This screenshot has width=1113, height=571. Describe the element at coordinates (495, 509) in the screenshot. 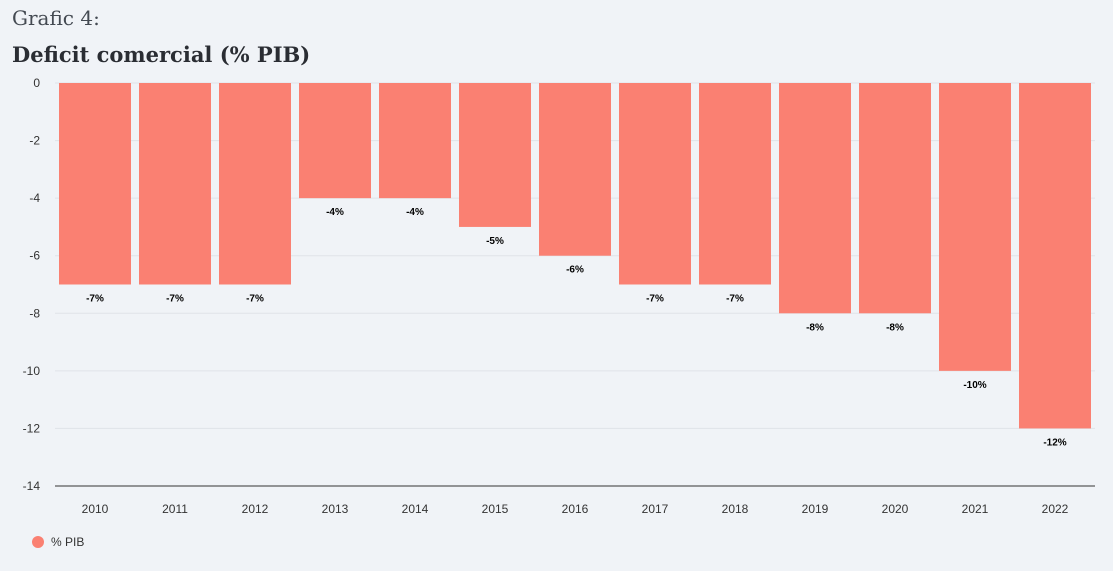

I see `x-tick-label: 2015` at that location.